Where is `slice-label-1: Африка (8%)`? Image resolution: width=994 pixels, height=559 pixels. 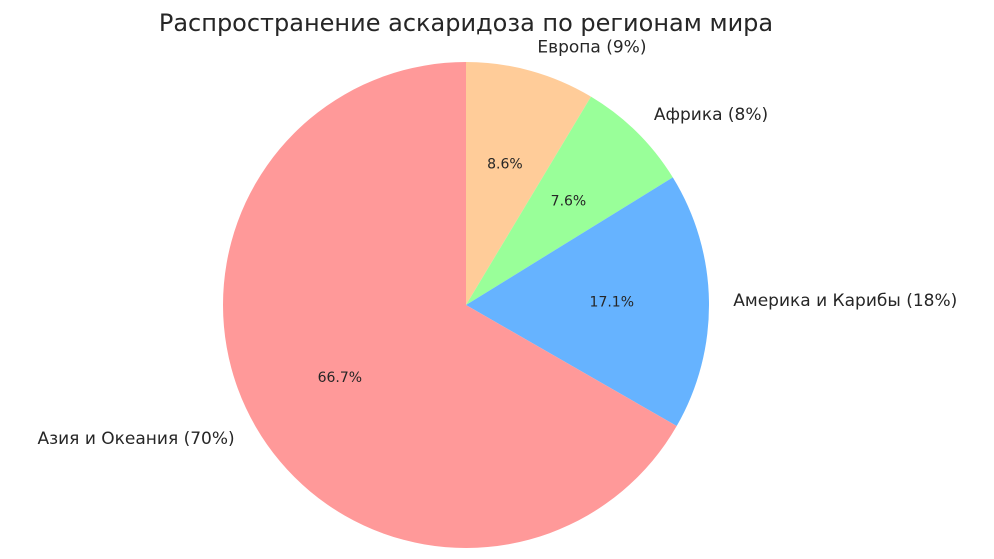 slice-label-1: Африка (8%) is located at coordinates (711, 115).